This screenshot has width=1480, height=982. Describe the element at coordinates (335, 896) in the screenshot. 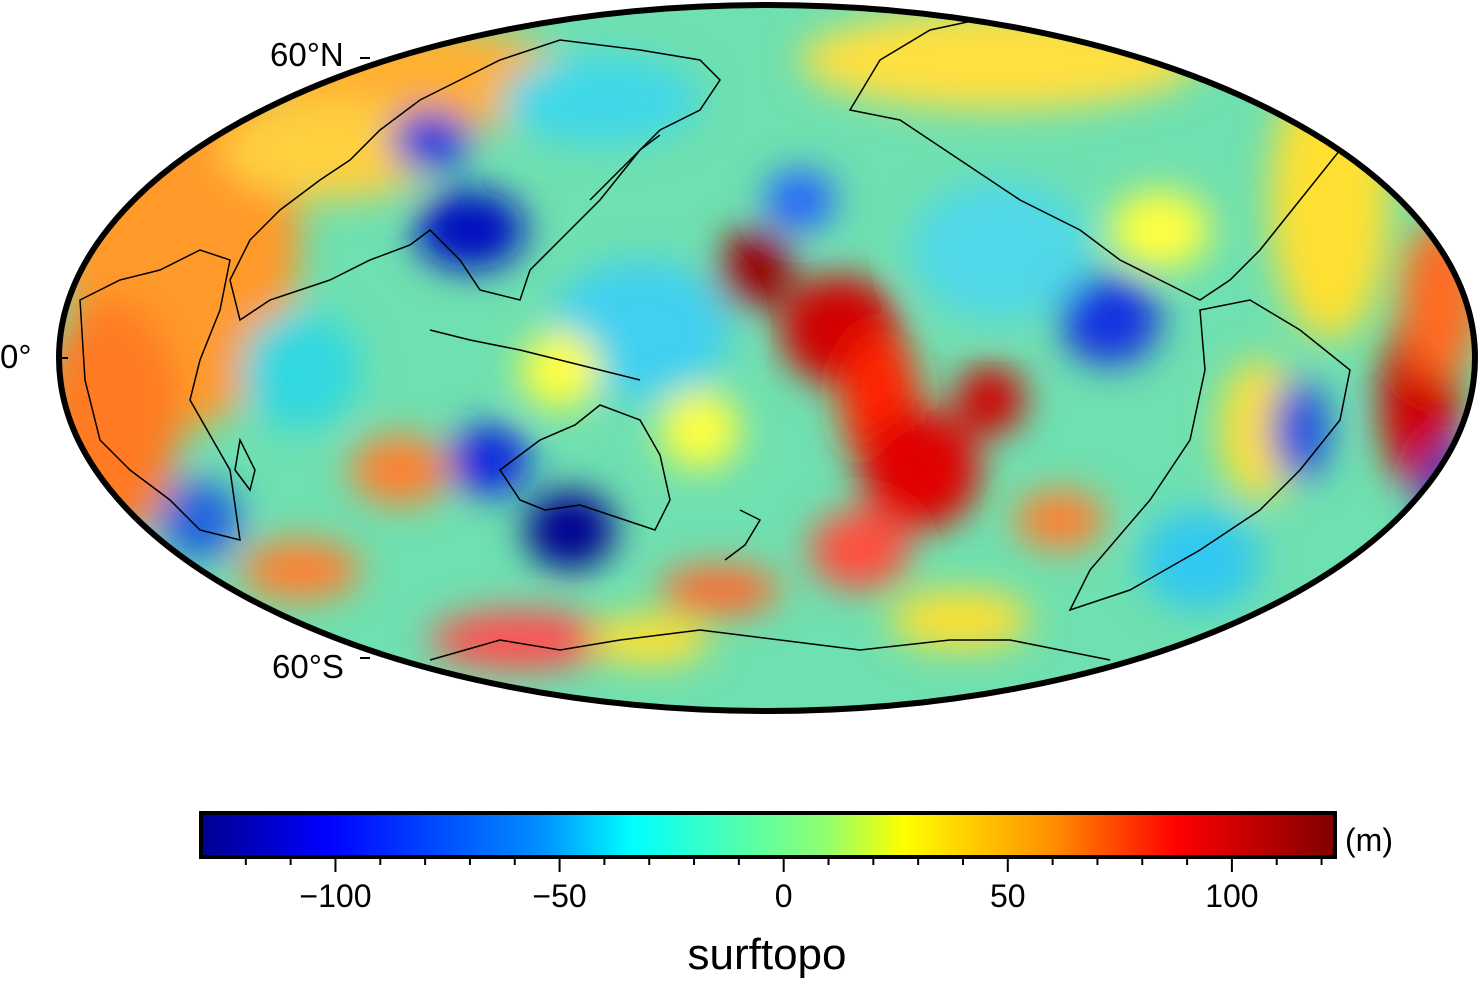

I see `colorbar-tick-label: −100` at that location.